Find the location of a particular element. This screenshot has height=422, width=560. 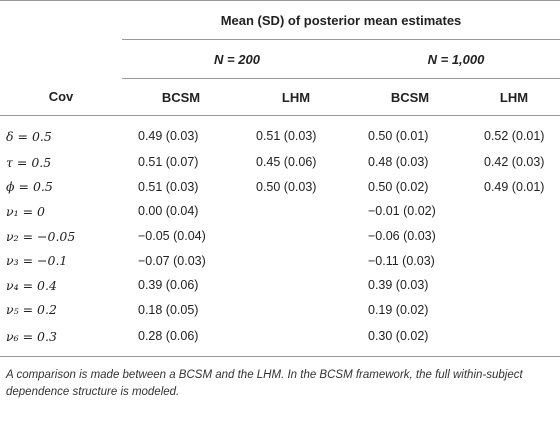

table-row: ν₅ = 0.2 0.18 (0.05) 0.19 (0.02) is located at coordinates (280, 310).